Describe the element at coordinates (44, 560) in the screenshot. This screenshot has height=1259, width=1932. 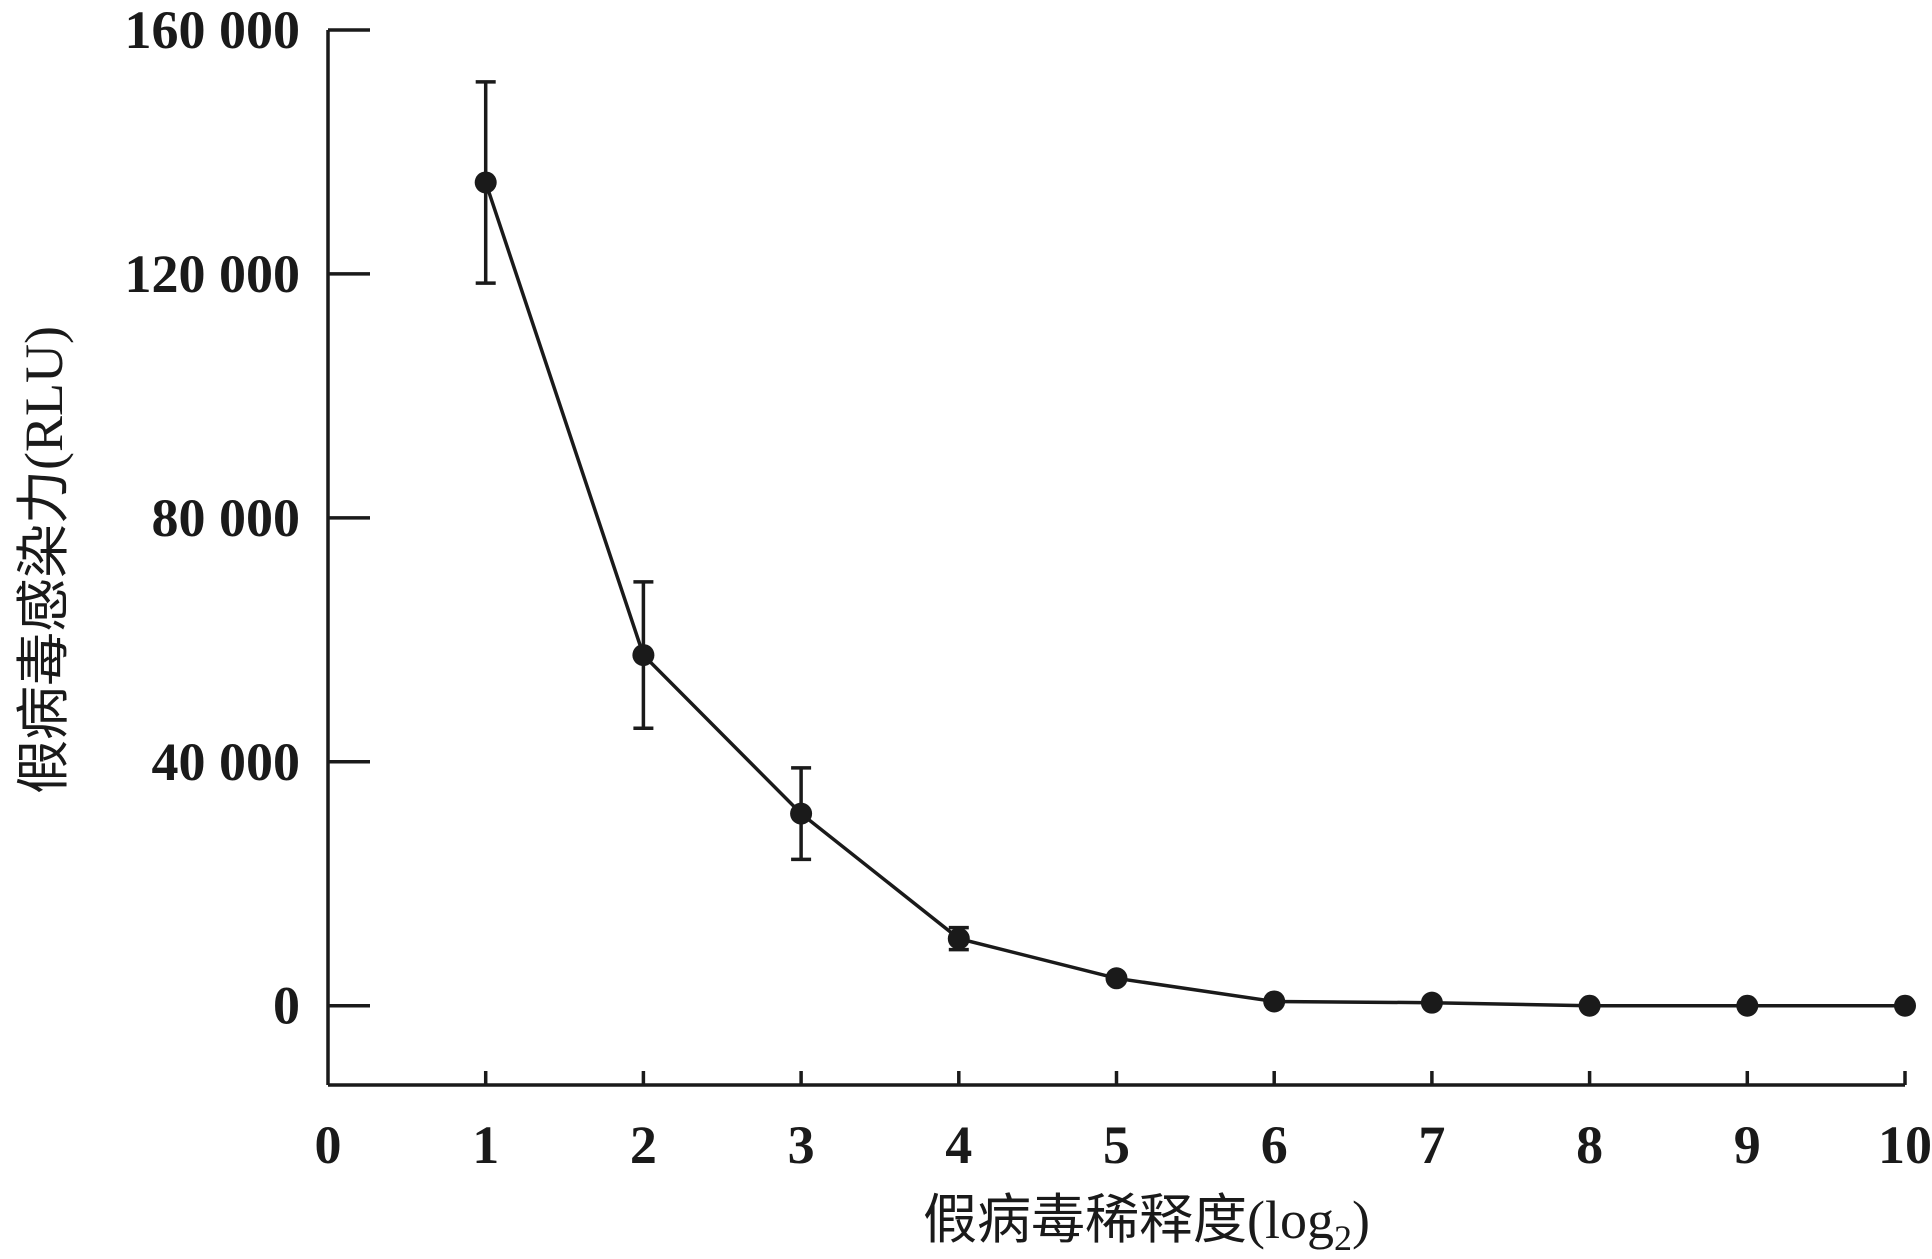
I see `y-axis-title: 假病毒感染力(RLU)` at that location.